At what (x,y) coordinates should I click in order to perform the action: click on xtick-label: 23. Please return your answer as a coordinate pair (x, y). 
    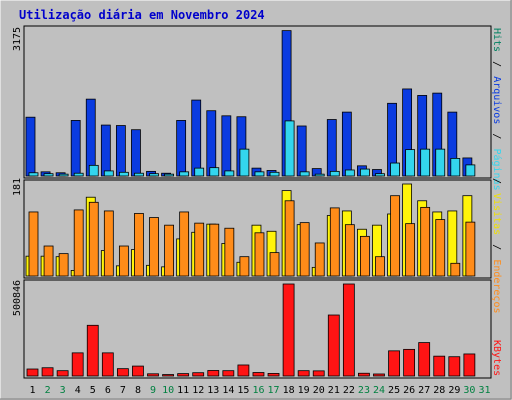
    Looking at the image, I should click on (364, 390).